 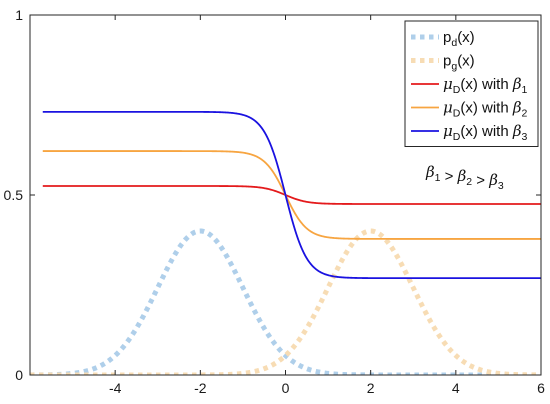 What do you see at coordinates (200, 388) in the screenshot?
I see `x-tick-label: -2` at bounding box center [200, 388].